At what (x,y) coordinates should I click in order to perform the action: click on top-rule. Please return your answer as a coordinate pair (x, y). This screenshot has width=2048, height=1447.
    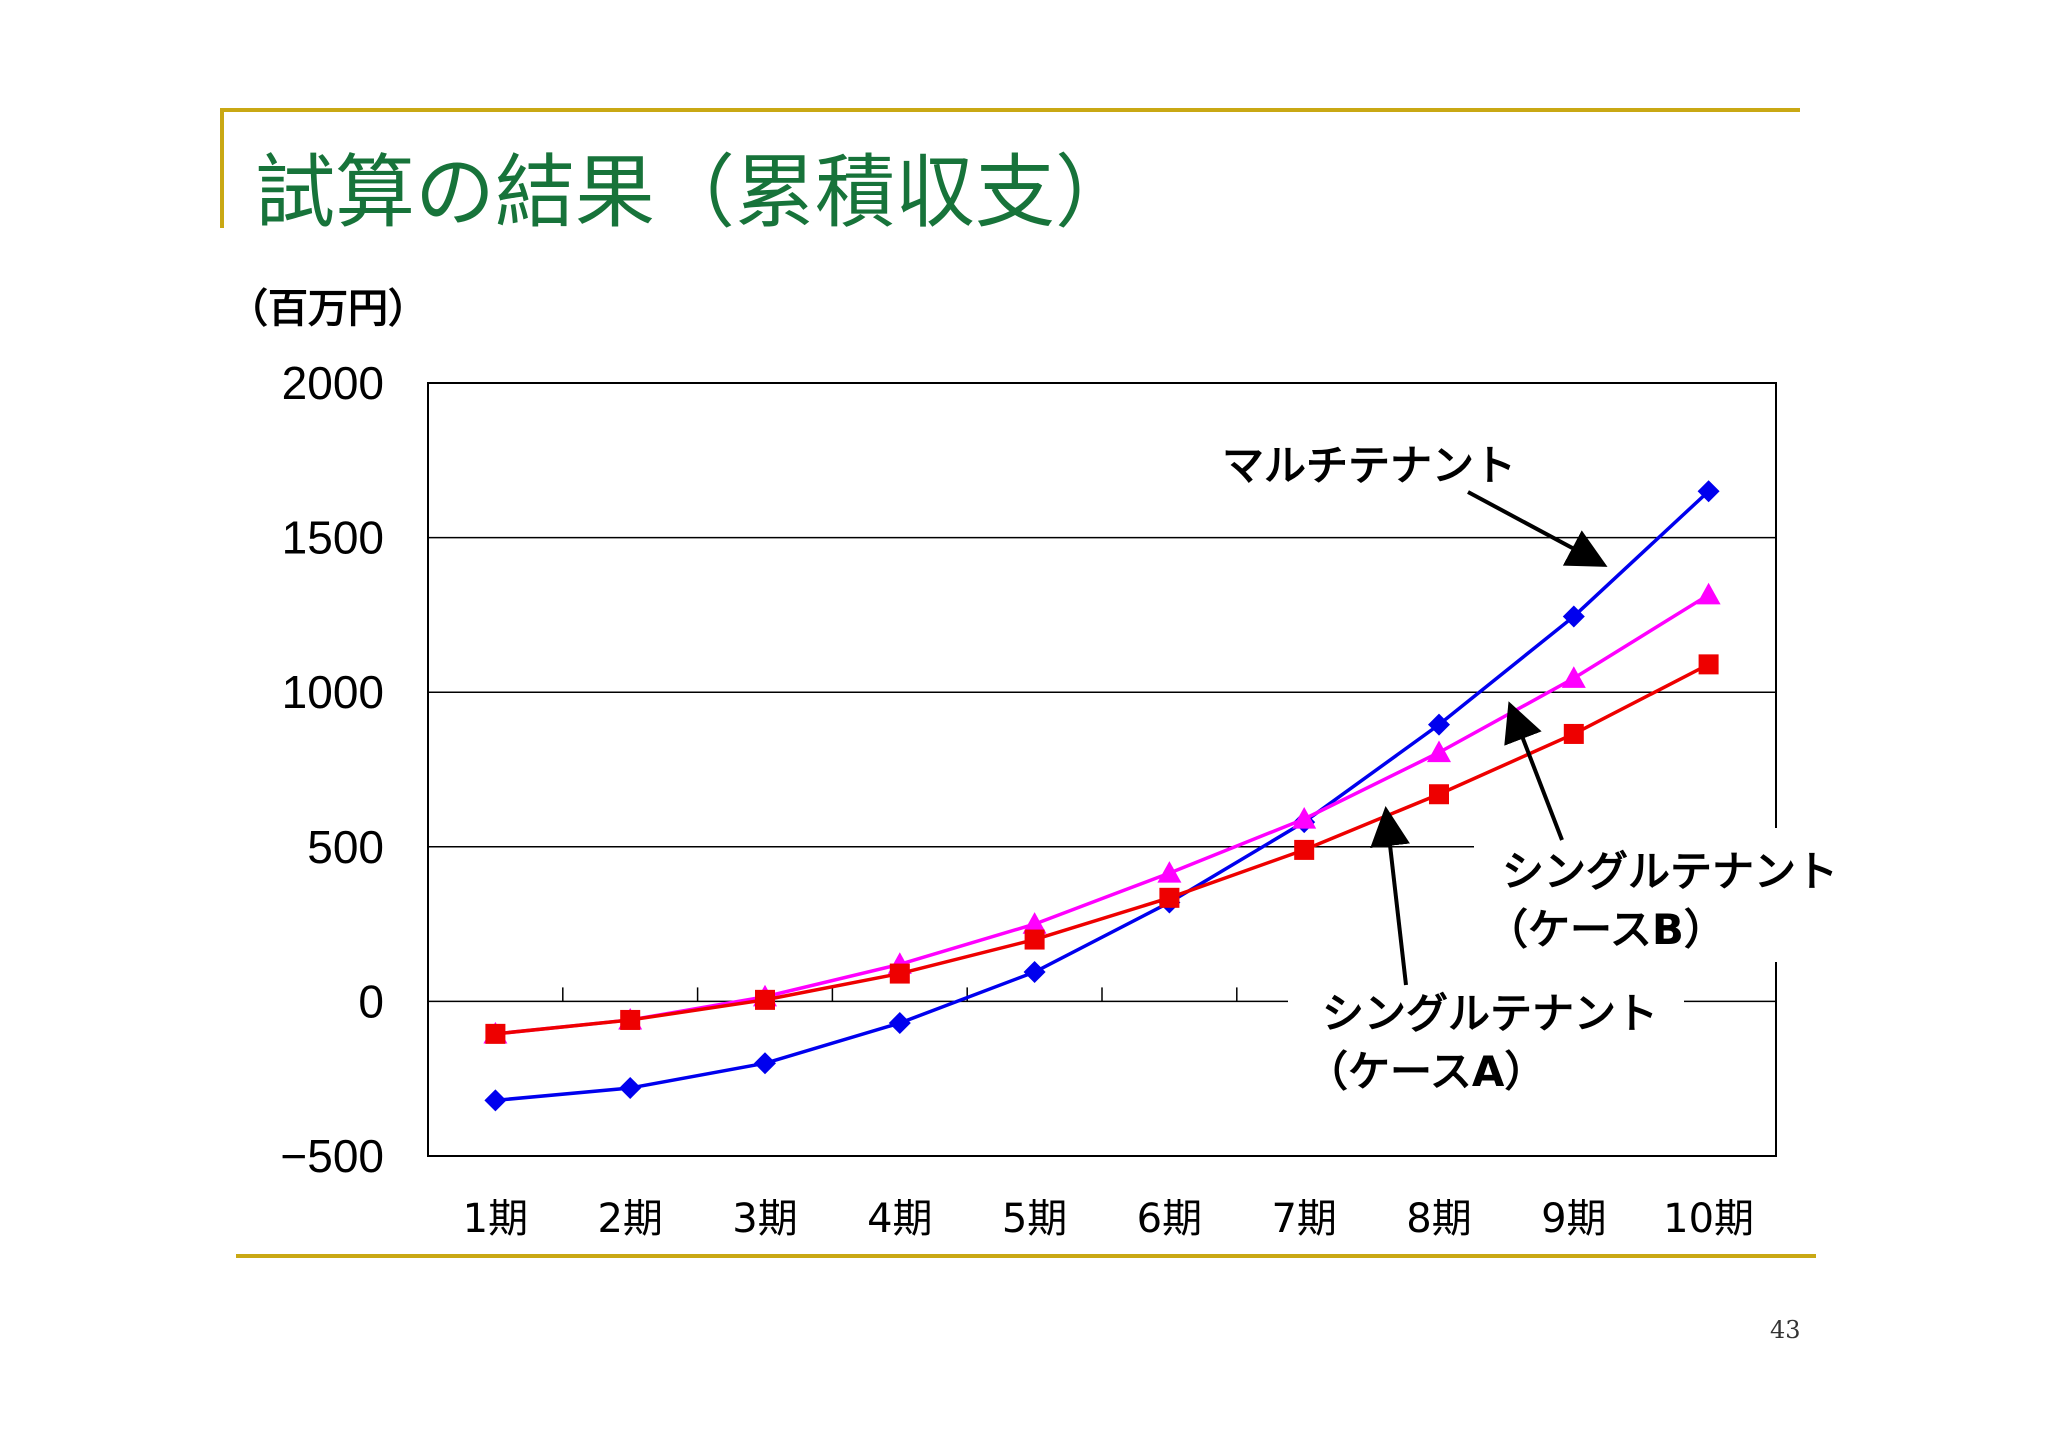
    Looking at the image, I should click on (1011, 110).